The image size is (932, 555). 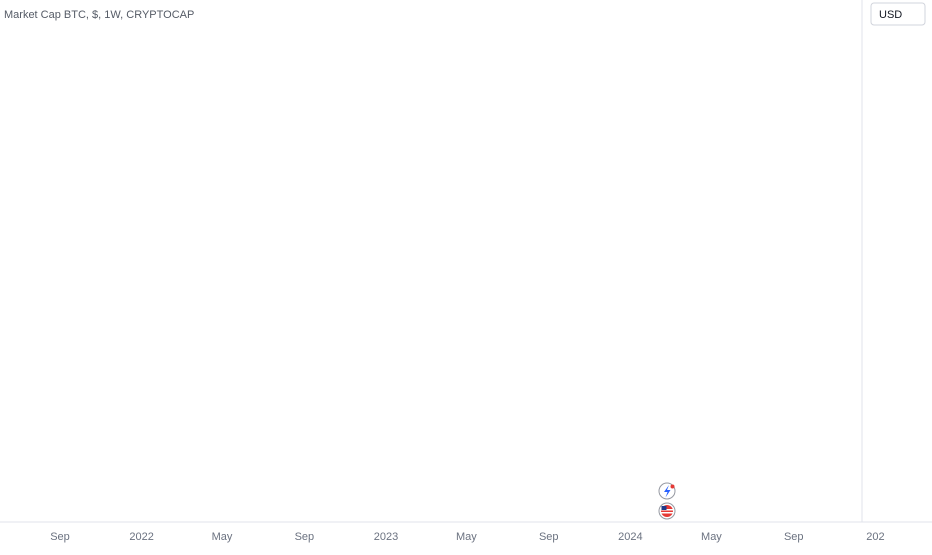 What do you see at coordinates (141, 537) in the screenshot?
I see `x-tick-label: 2022` at bounding box center [141, 537].